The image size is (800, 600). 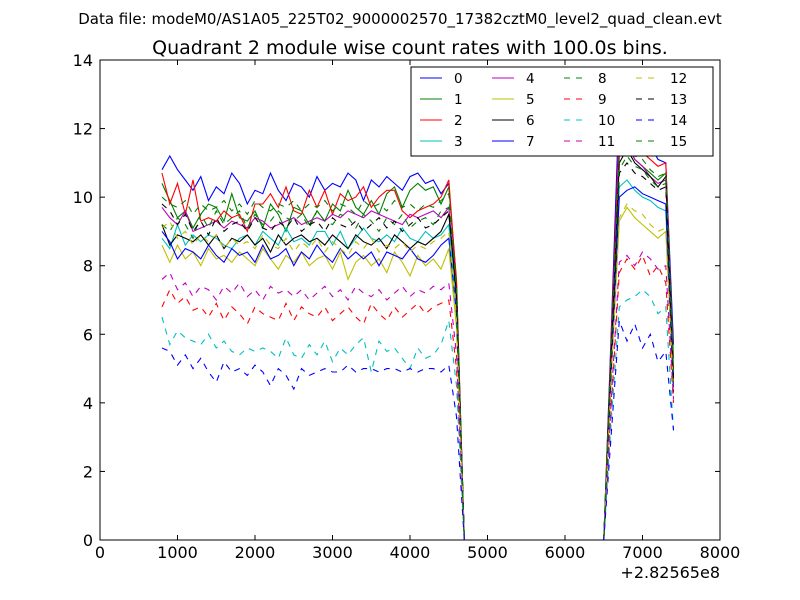 I want to click on y-tick-label: 2, so click(x=88, y=471).